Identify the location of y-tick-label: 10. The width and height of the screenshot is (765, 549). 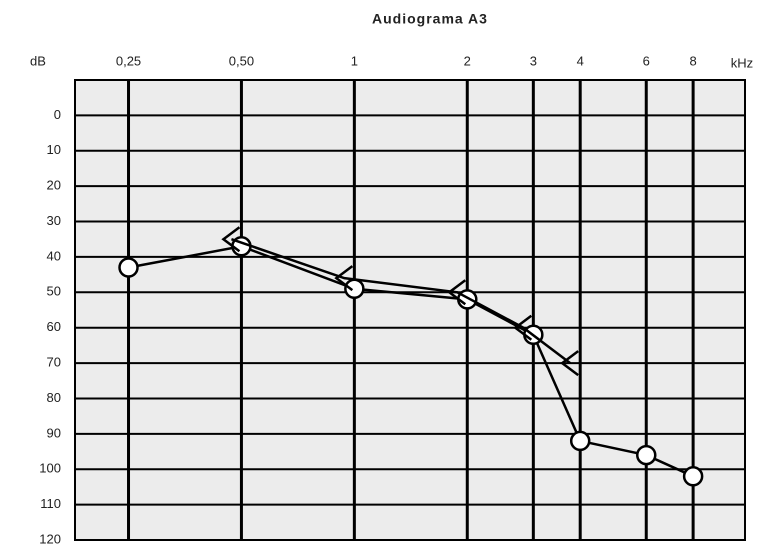
(54, 149).